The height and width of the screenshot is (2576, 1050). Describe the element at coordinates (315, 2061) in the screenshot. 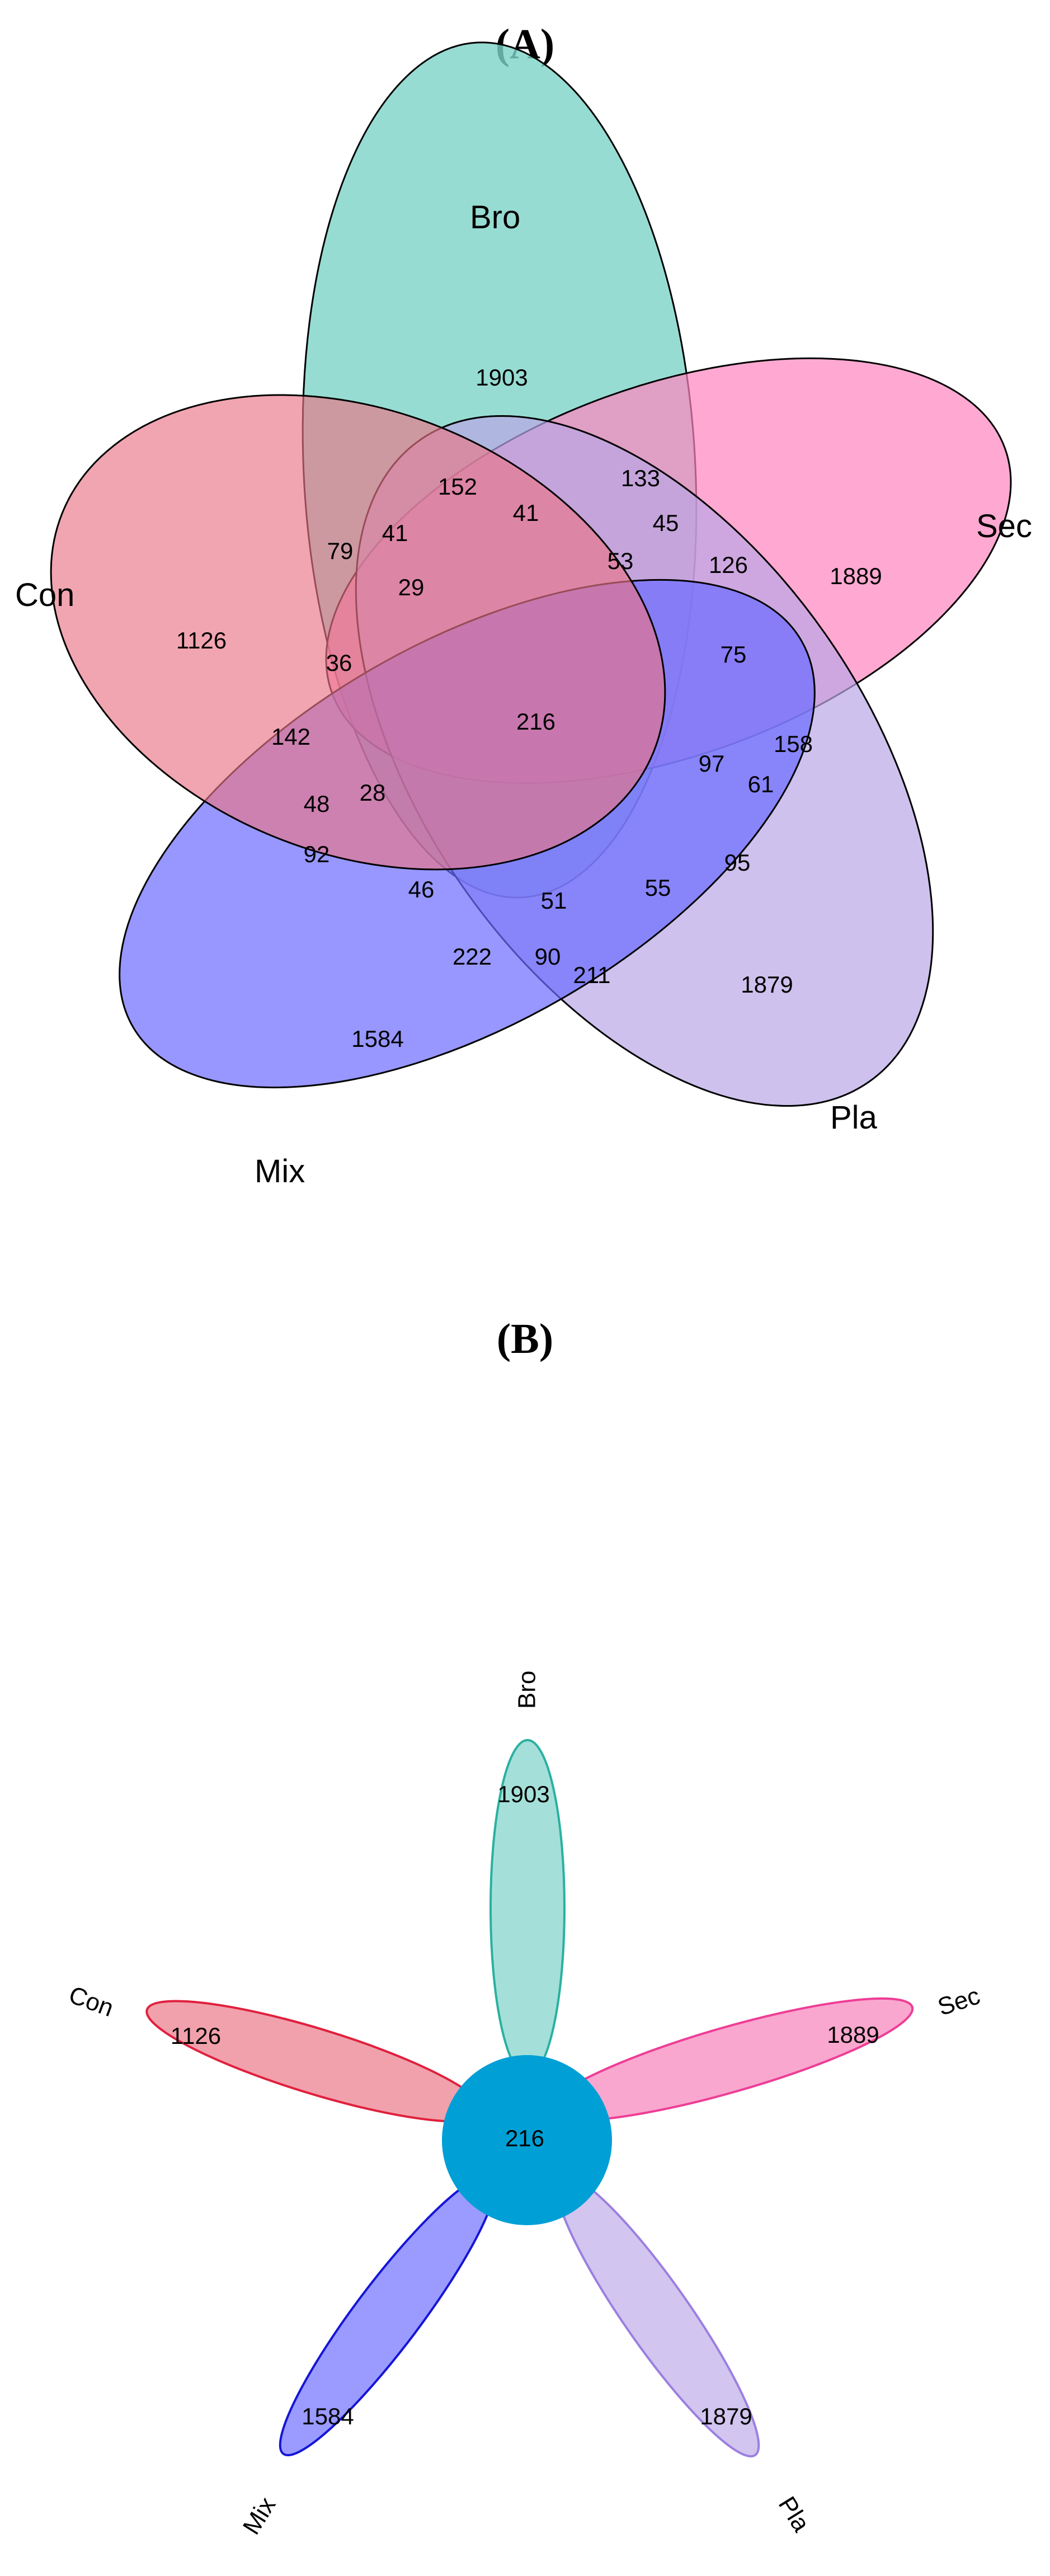

I see `petal-con-shape` at that location.